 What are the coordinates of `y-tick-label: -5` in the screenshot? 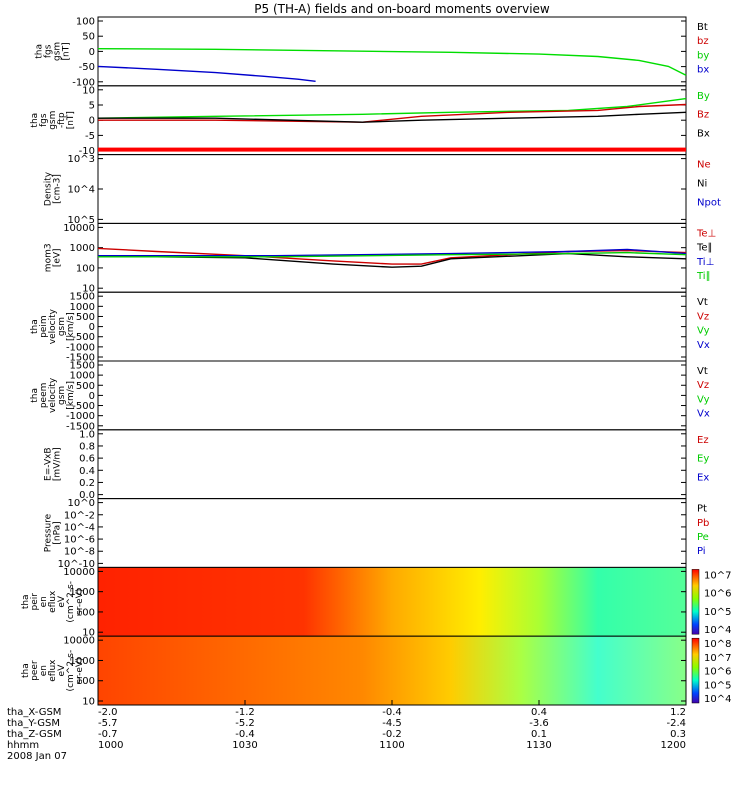 It's located at (90, 136).